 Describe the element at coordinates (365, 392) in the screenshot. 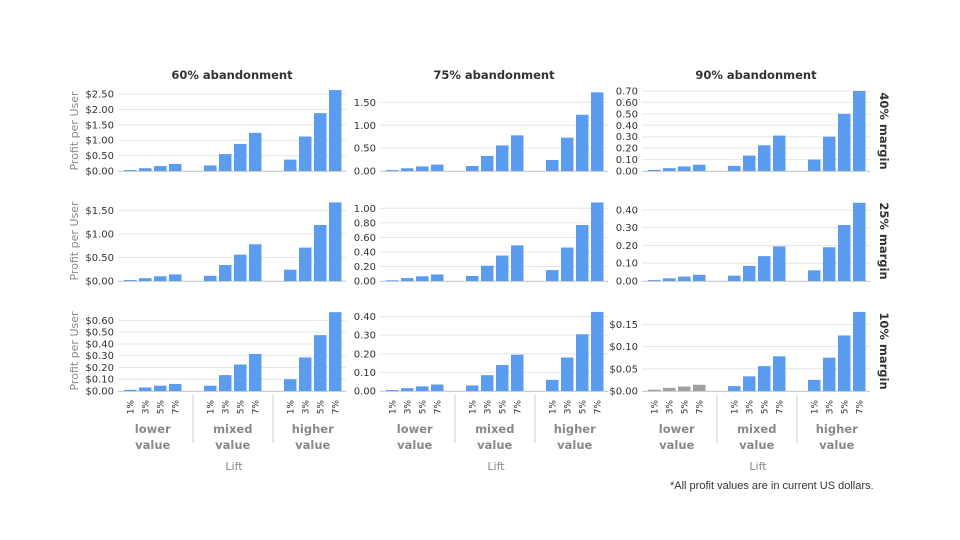

I see `y-tick-label: 0.00` at that location.